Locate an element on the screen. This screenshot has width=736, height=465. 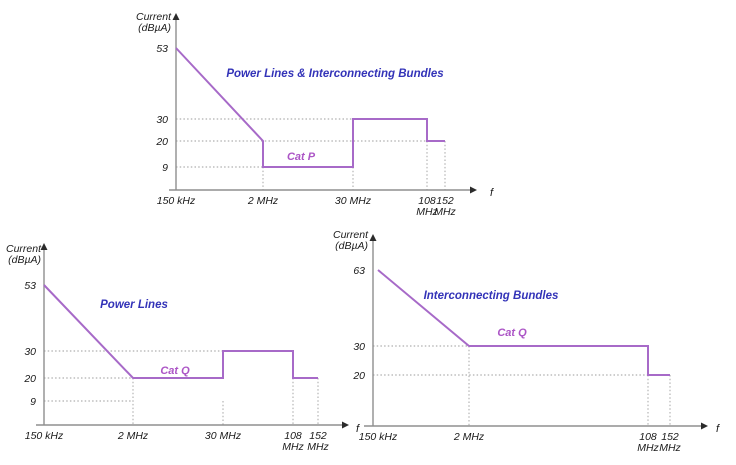
chart-title: Power Lines & Interconnecting Bundles is located at coordinates (334, 74).